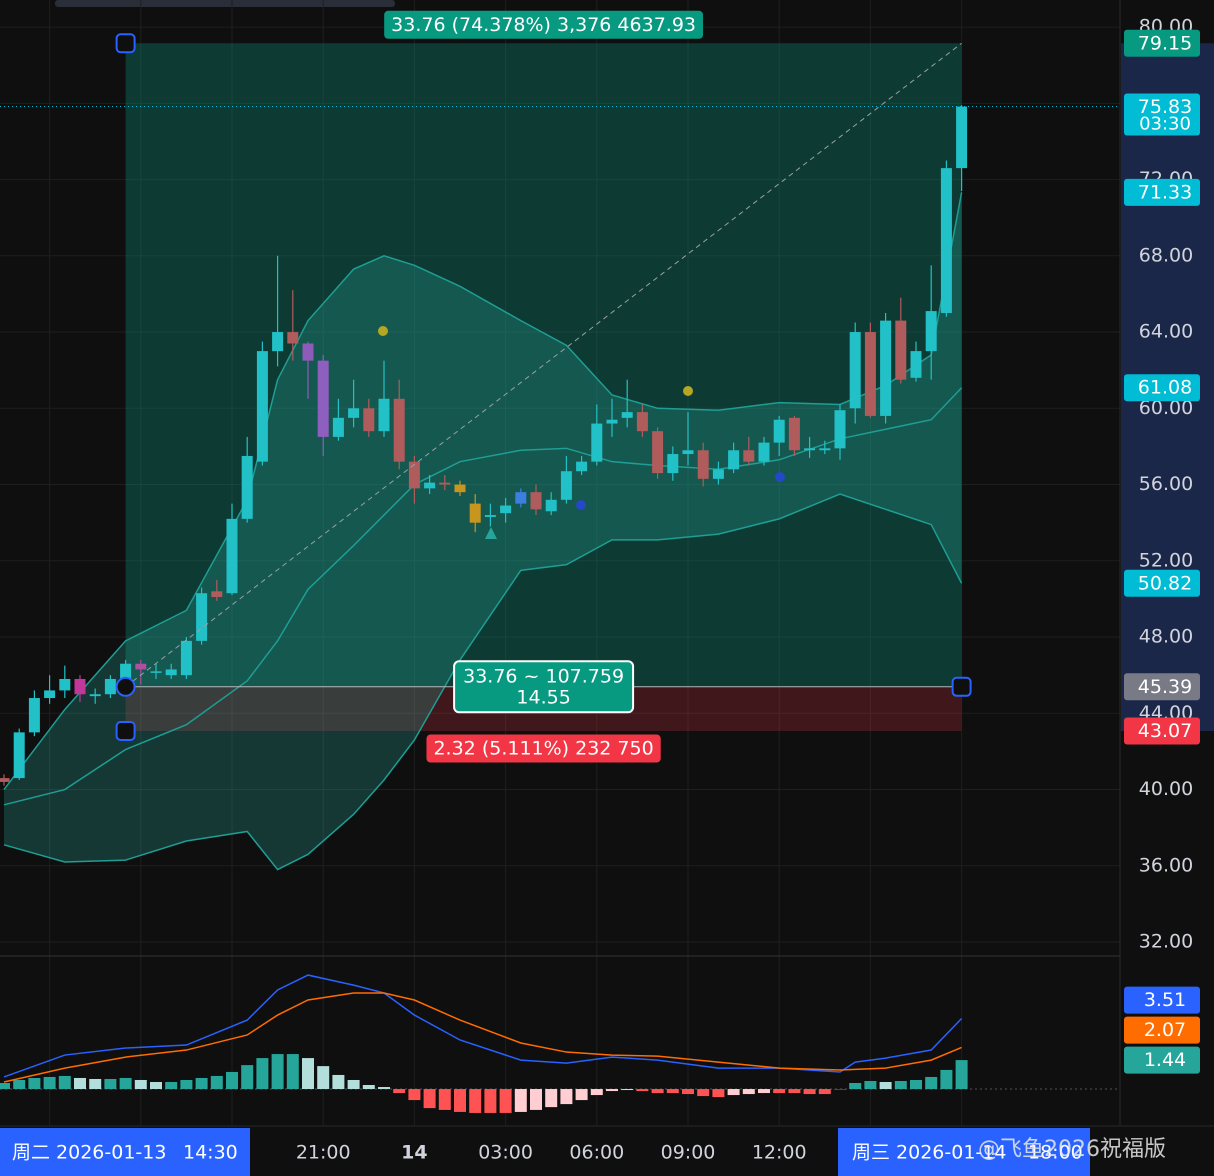 The width and height of the screenshot is (1214, 1176). What do you see at coordinates (1166, 789) in the screenshot?
I see `y-tick-label: 40.00` at bounding box center [1166, 789].